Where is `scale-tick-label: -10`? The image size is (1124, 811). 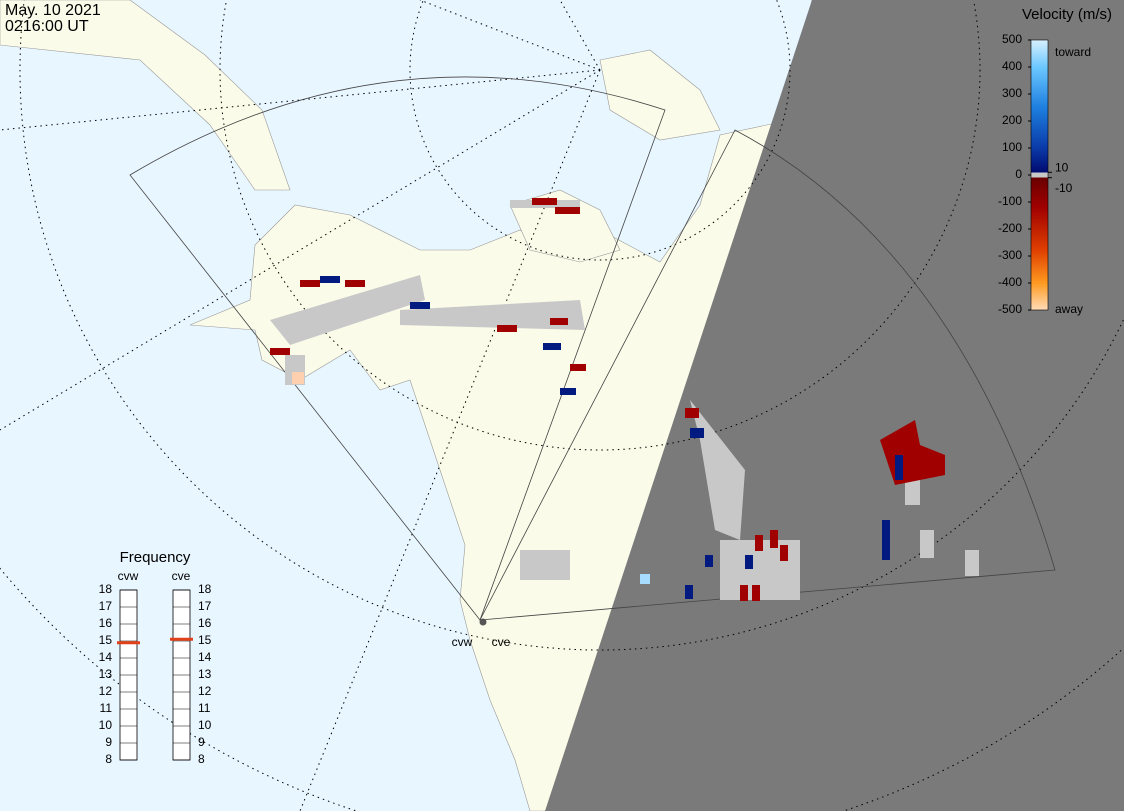 scale-tick-label: -10 is located at coordinates (1064, 188).